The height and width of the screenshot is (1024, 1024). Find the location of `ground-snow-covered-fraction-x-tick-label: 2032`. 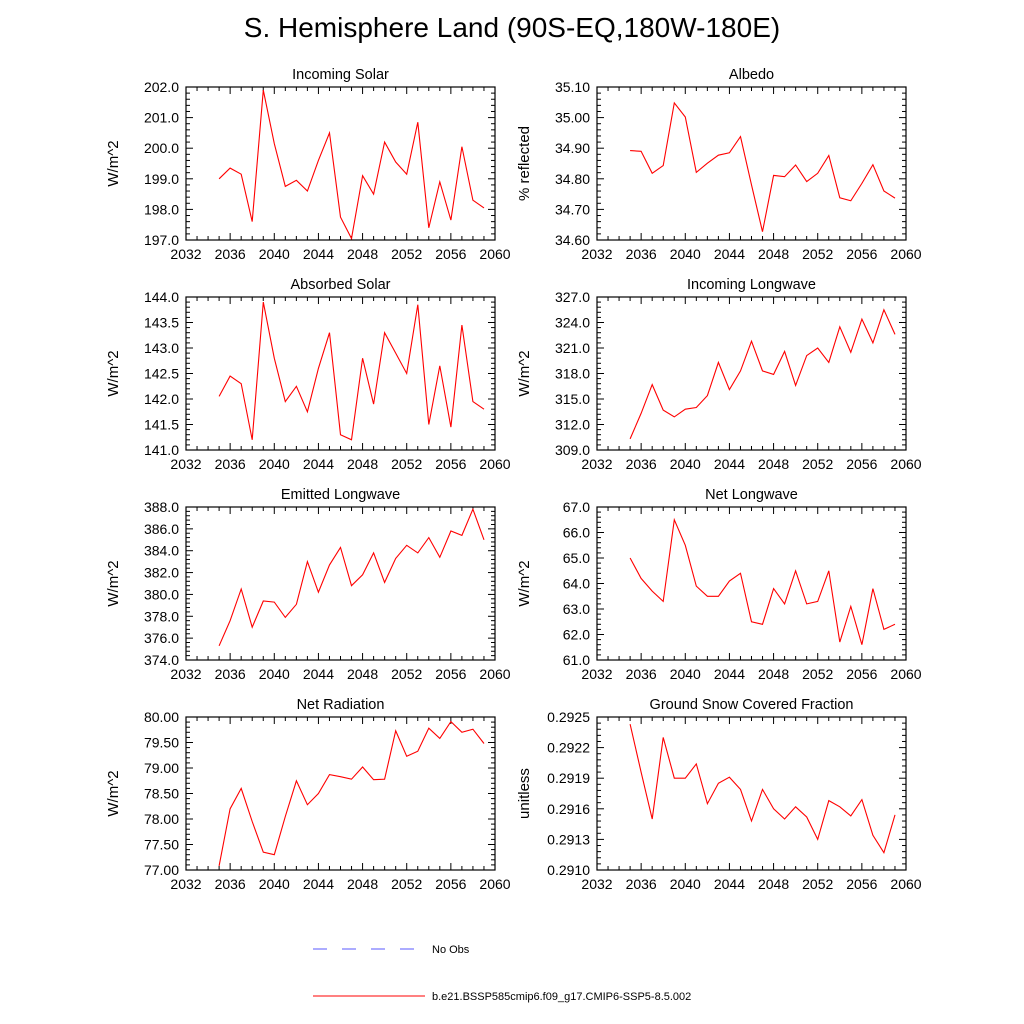

ground-snow-covered-fraction-x-tick-label: 2032 is located at coordinates (596, 884).